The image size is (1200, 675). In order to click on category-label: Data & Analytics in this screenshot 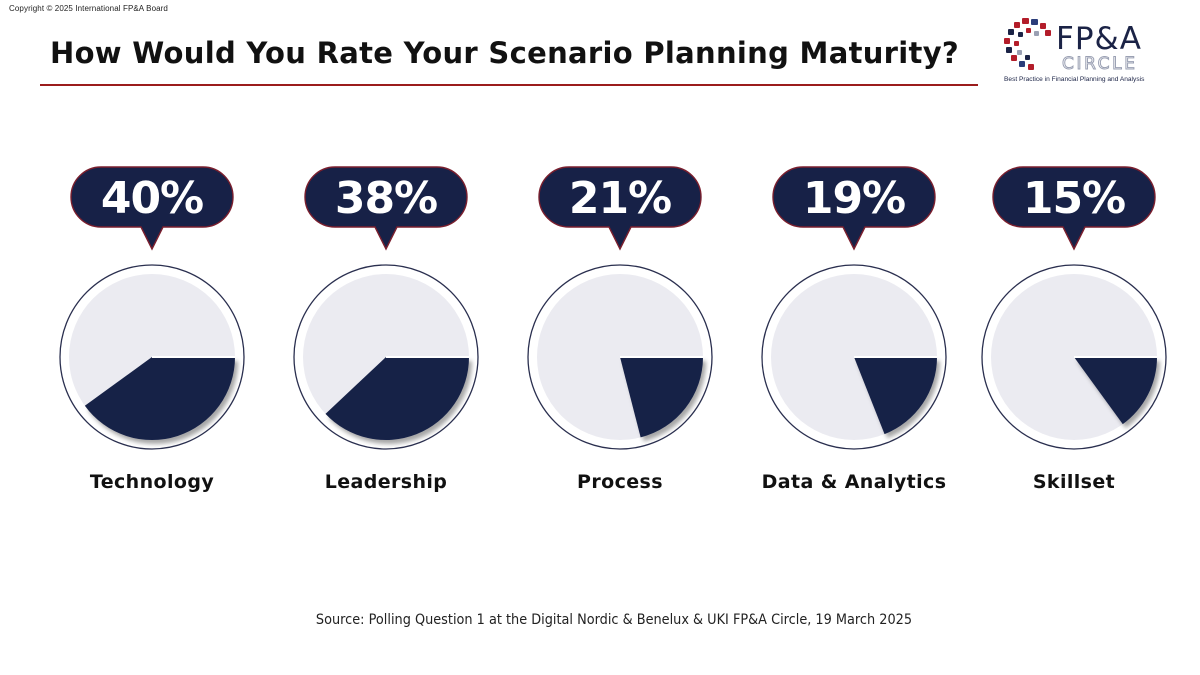, I will do `click(854, 482)`.